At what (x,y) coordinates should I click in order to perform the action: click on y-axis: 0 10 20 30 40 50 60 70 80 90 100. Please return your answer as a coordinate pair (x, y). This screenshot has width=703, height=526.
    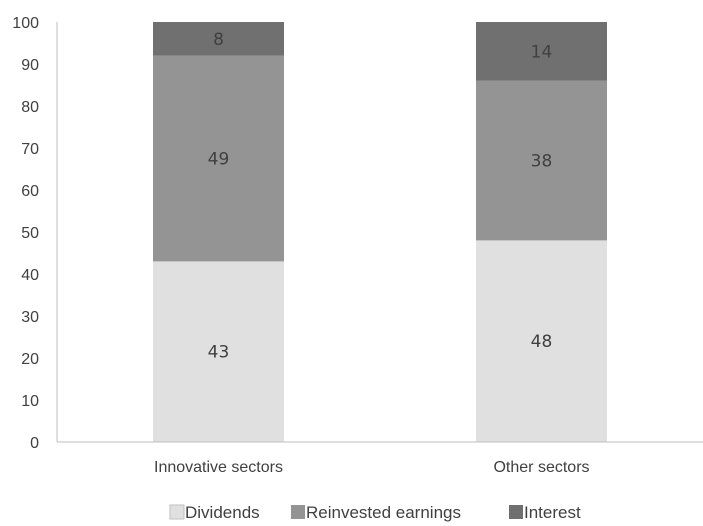
    Looking at the image, I should click on (34, 233).